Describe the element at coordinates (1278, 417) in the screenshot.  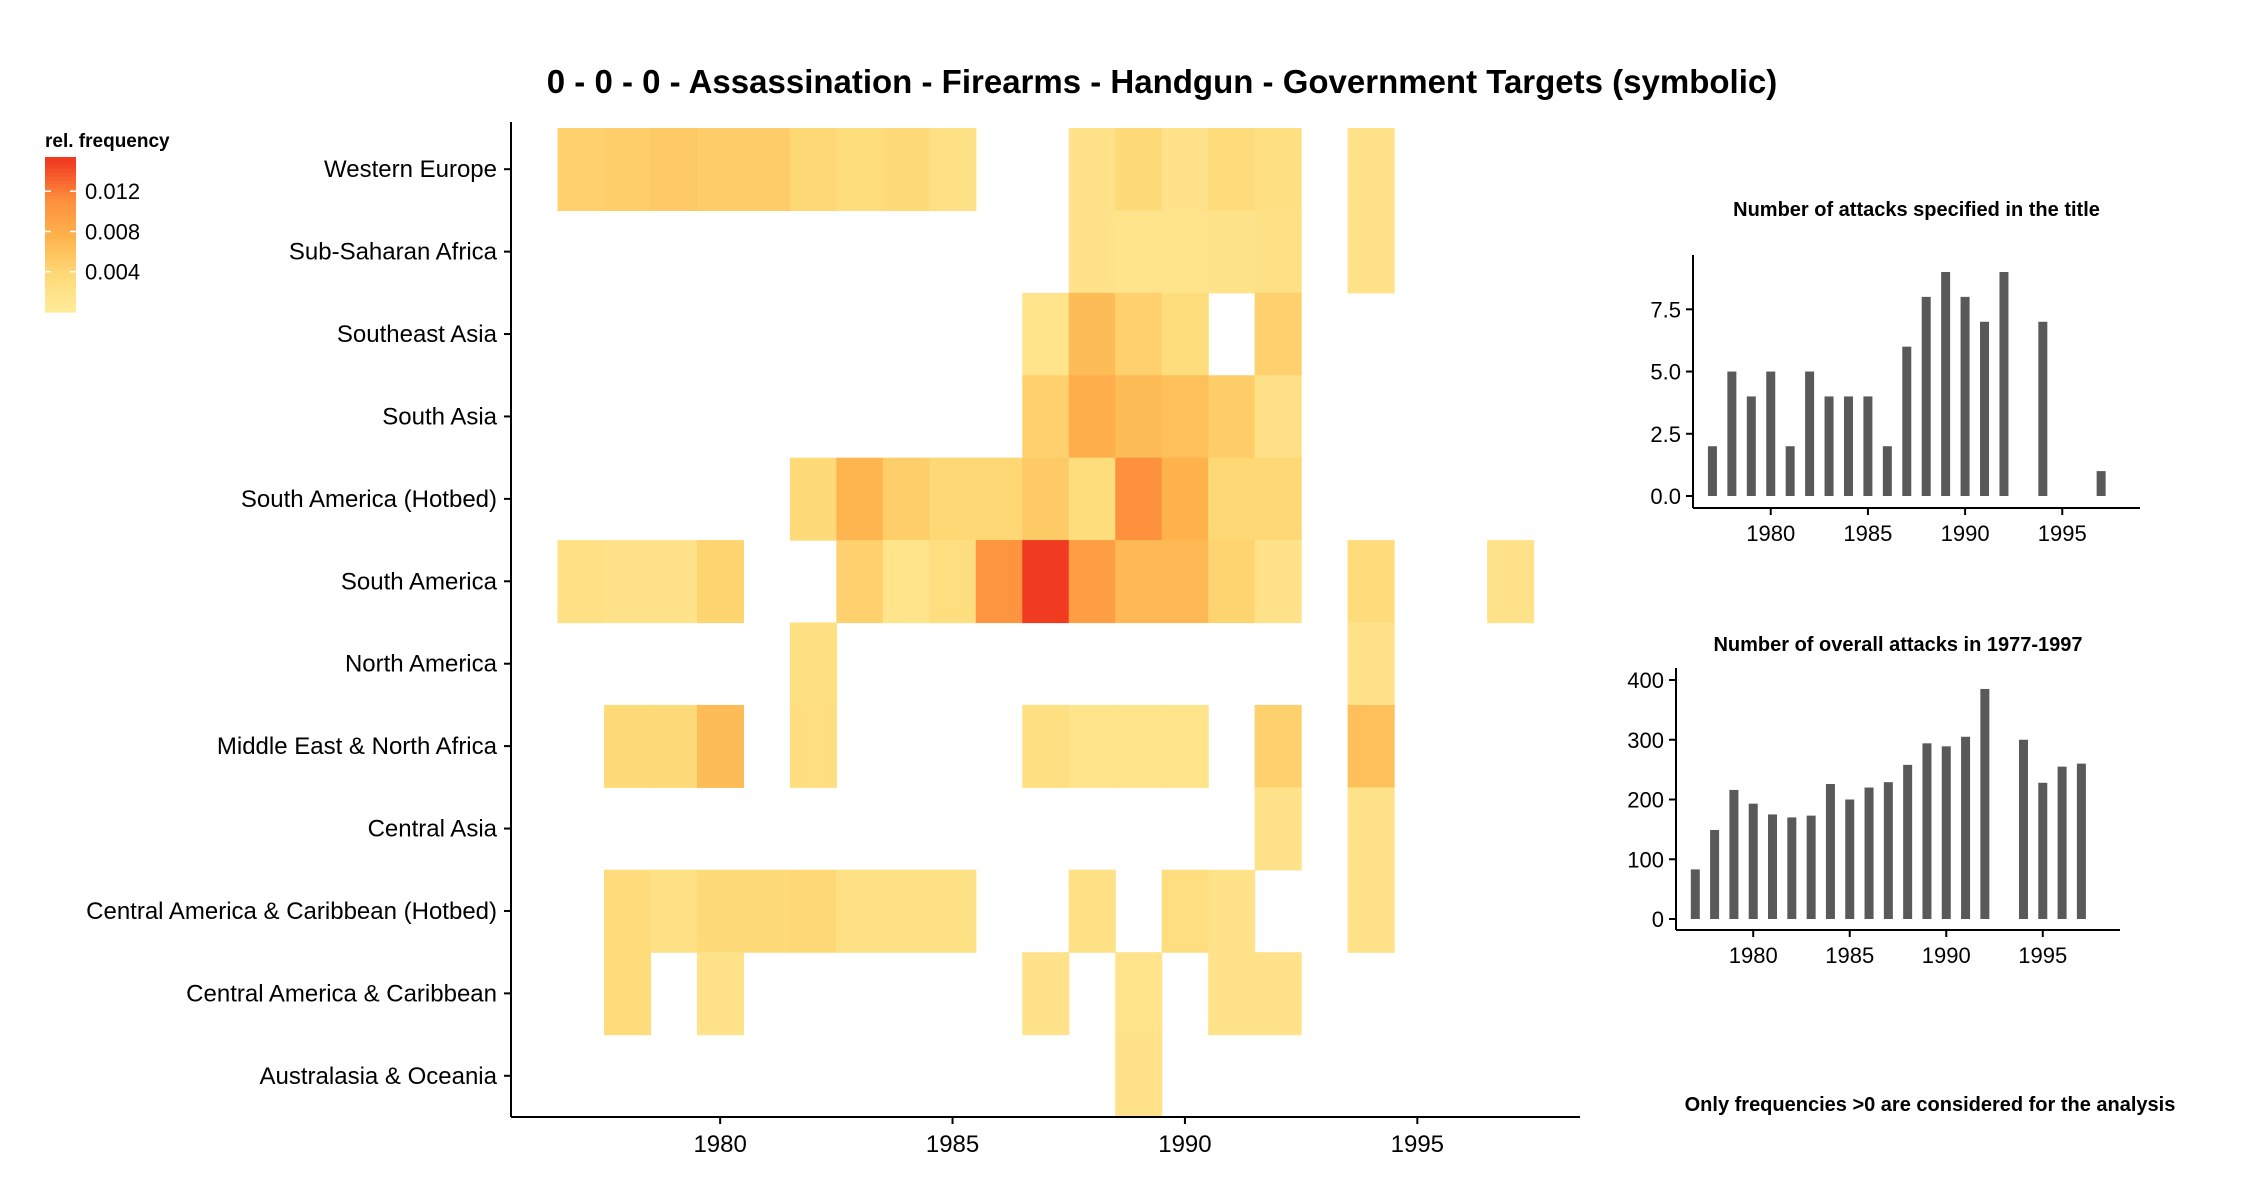
I see `heatmap-cell-south-asia-1992` at that location.